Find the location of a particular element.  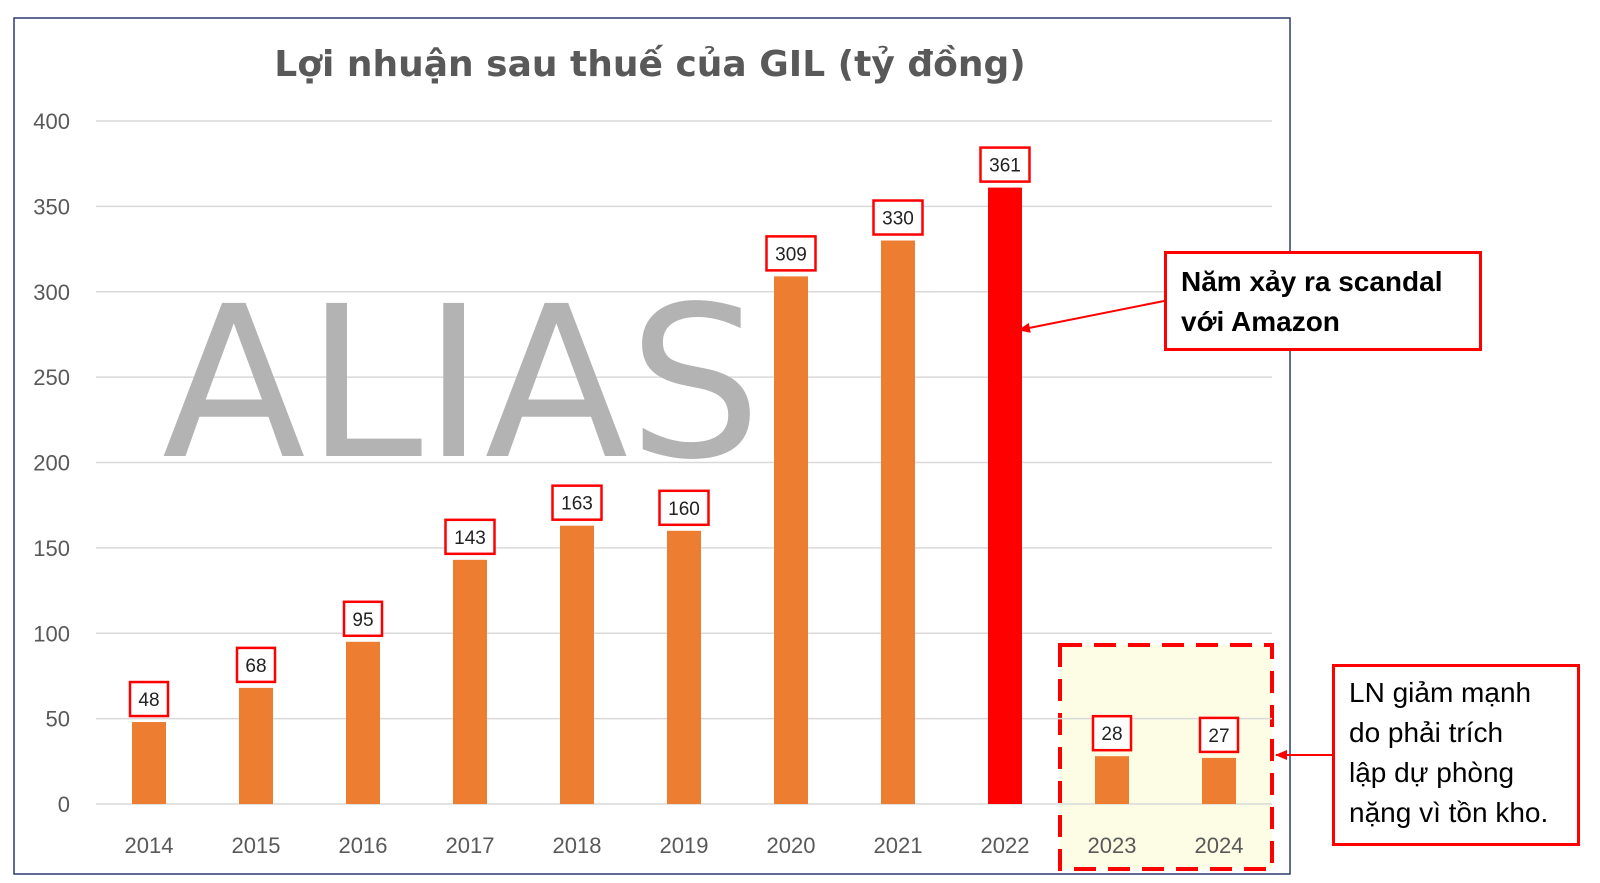

x-tick-label: 2016 is located at coordinates (363, 845).